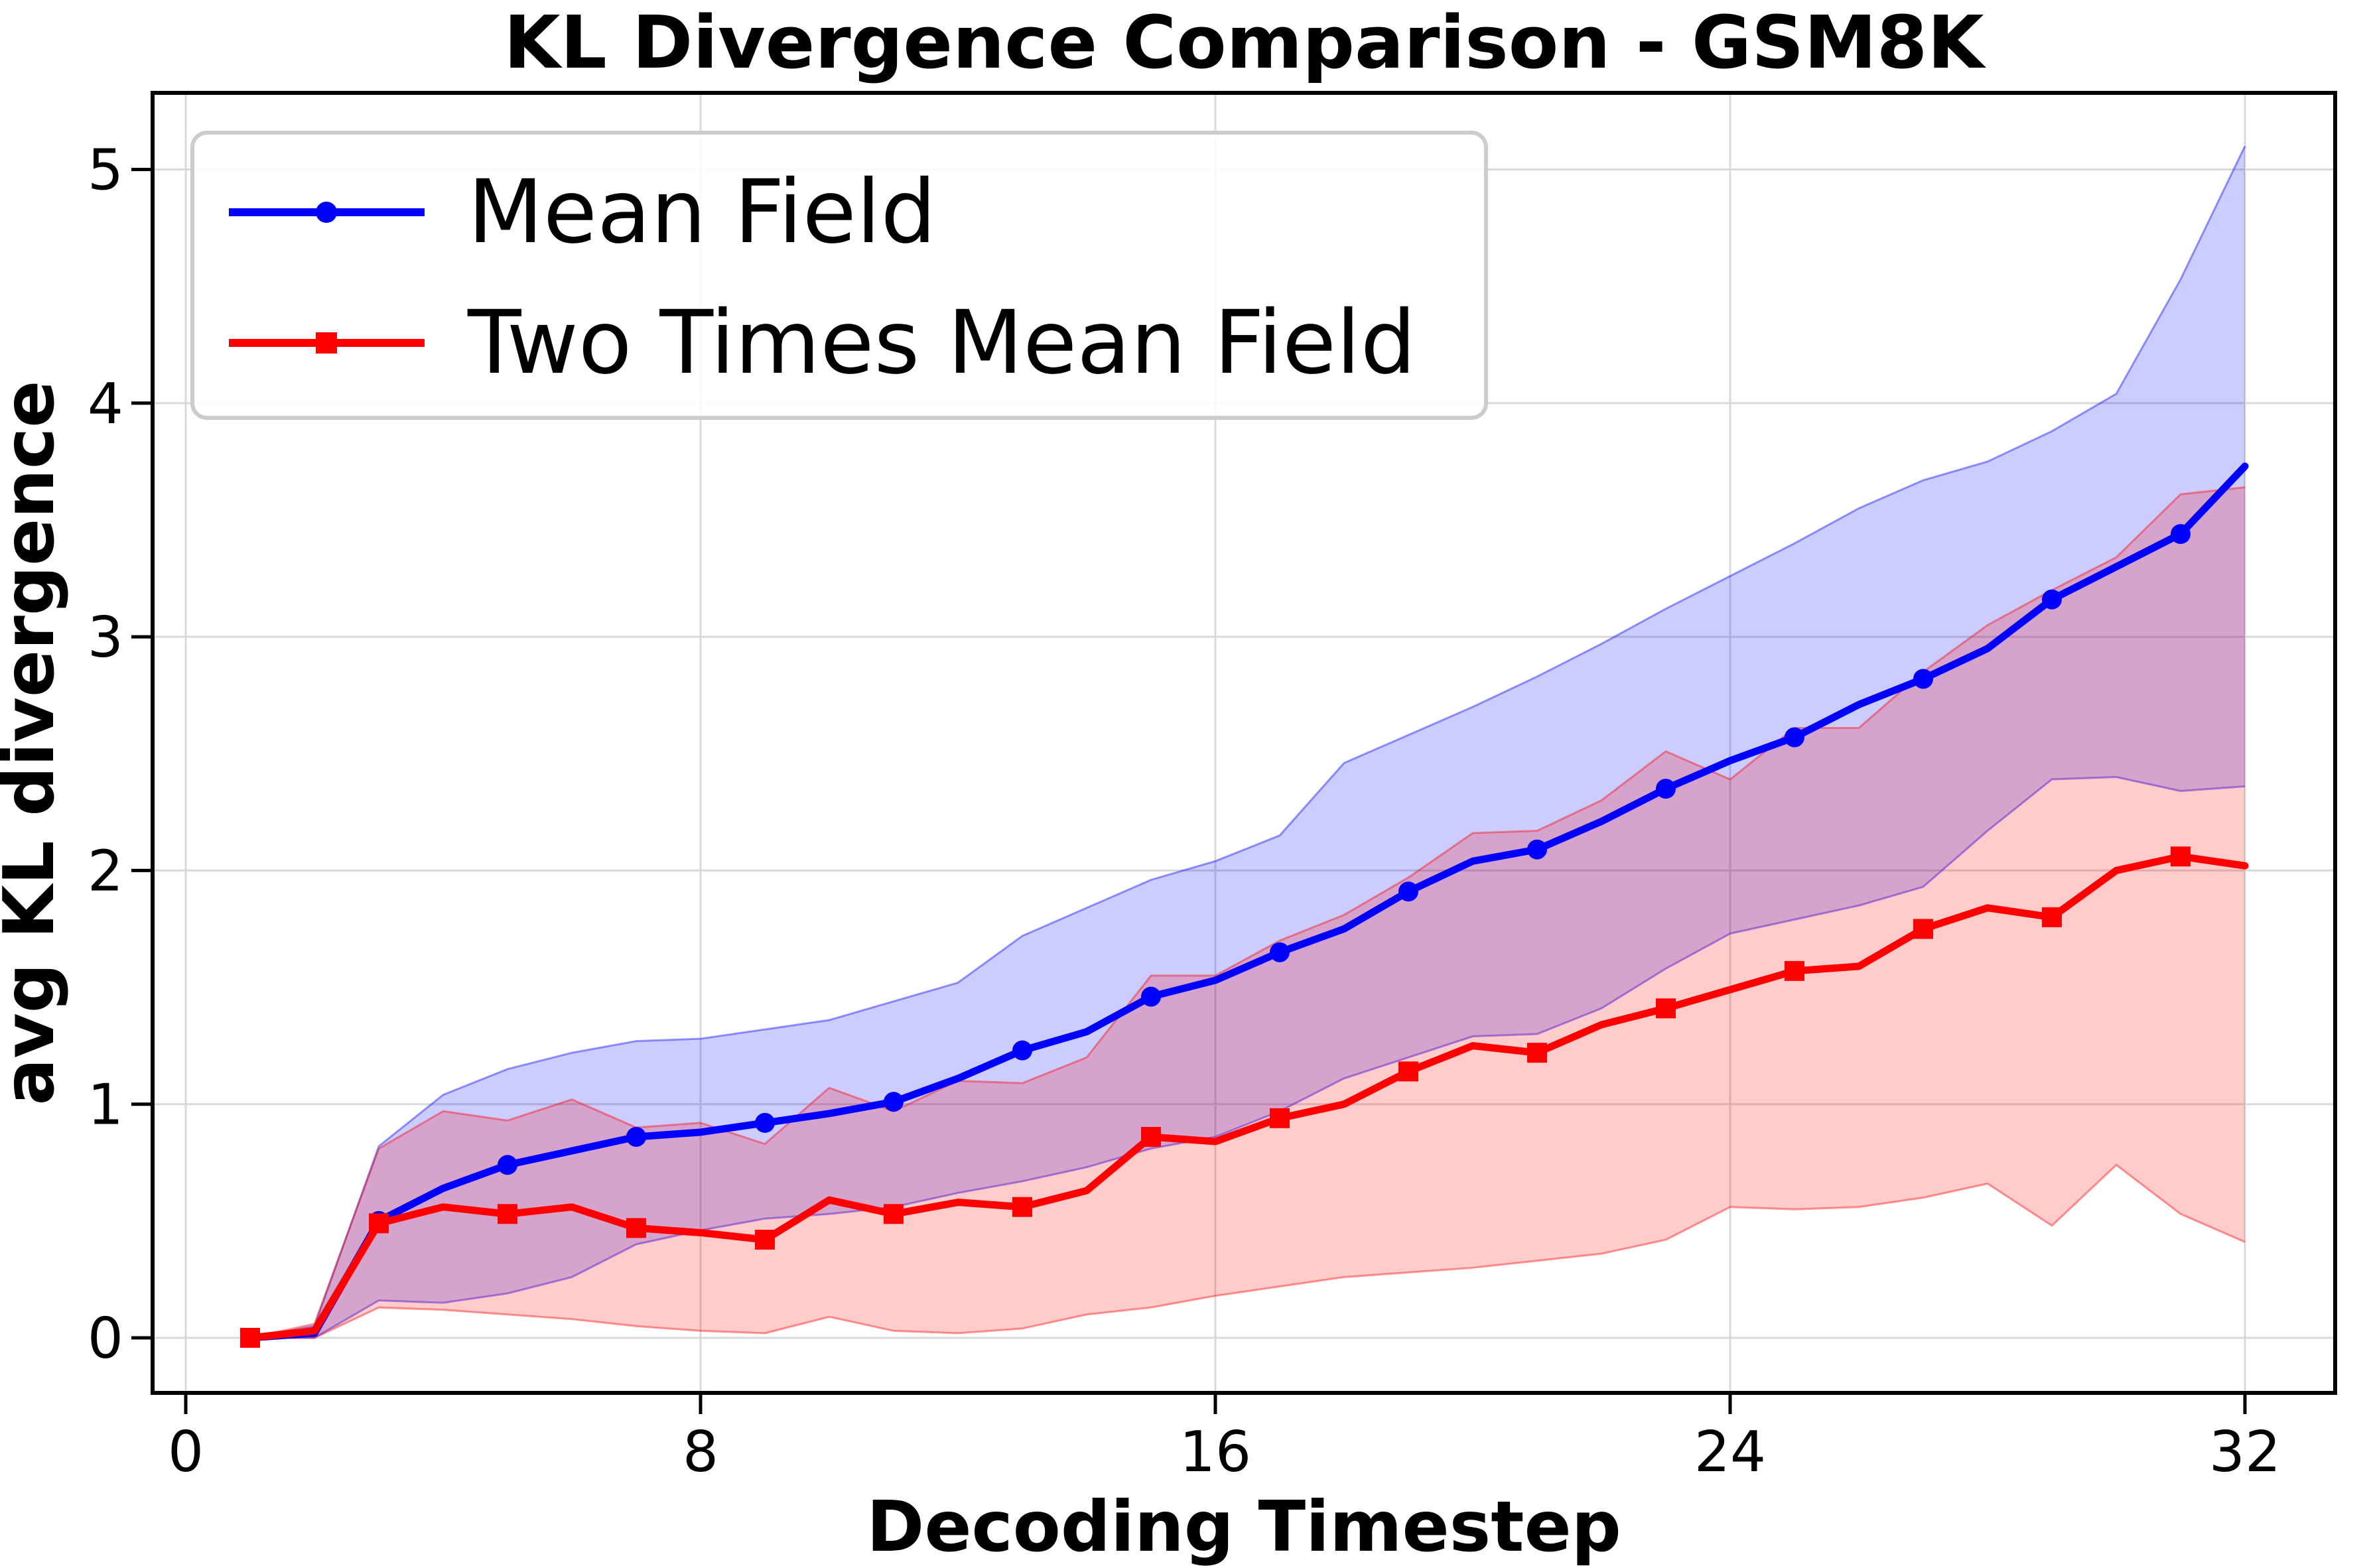 This screenshot has height=1568, width=2367. I want to click on y-tick-label: 0, so click(105, 1339).